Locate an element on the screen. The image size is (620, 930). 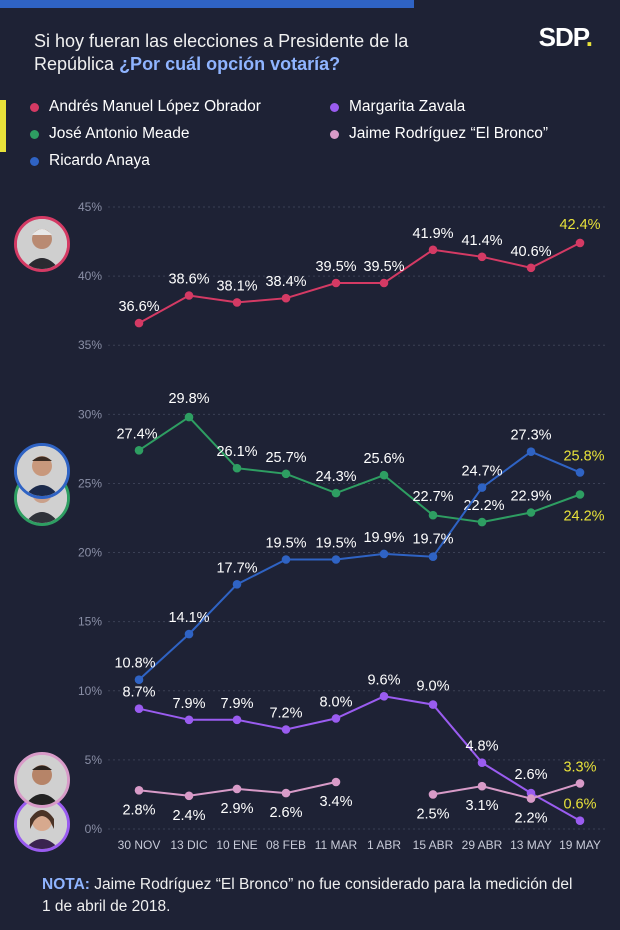
legend-label: Ricardo Anaya is located at coordinates (99, 160).